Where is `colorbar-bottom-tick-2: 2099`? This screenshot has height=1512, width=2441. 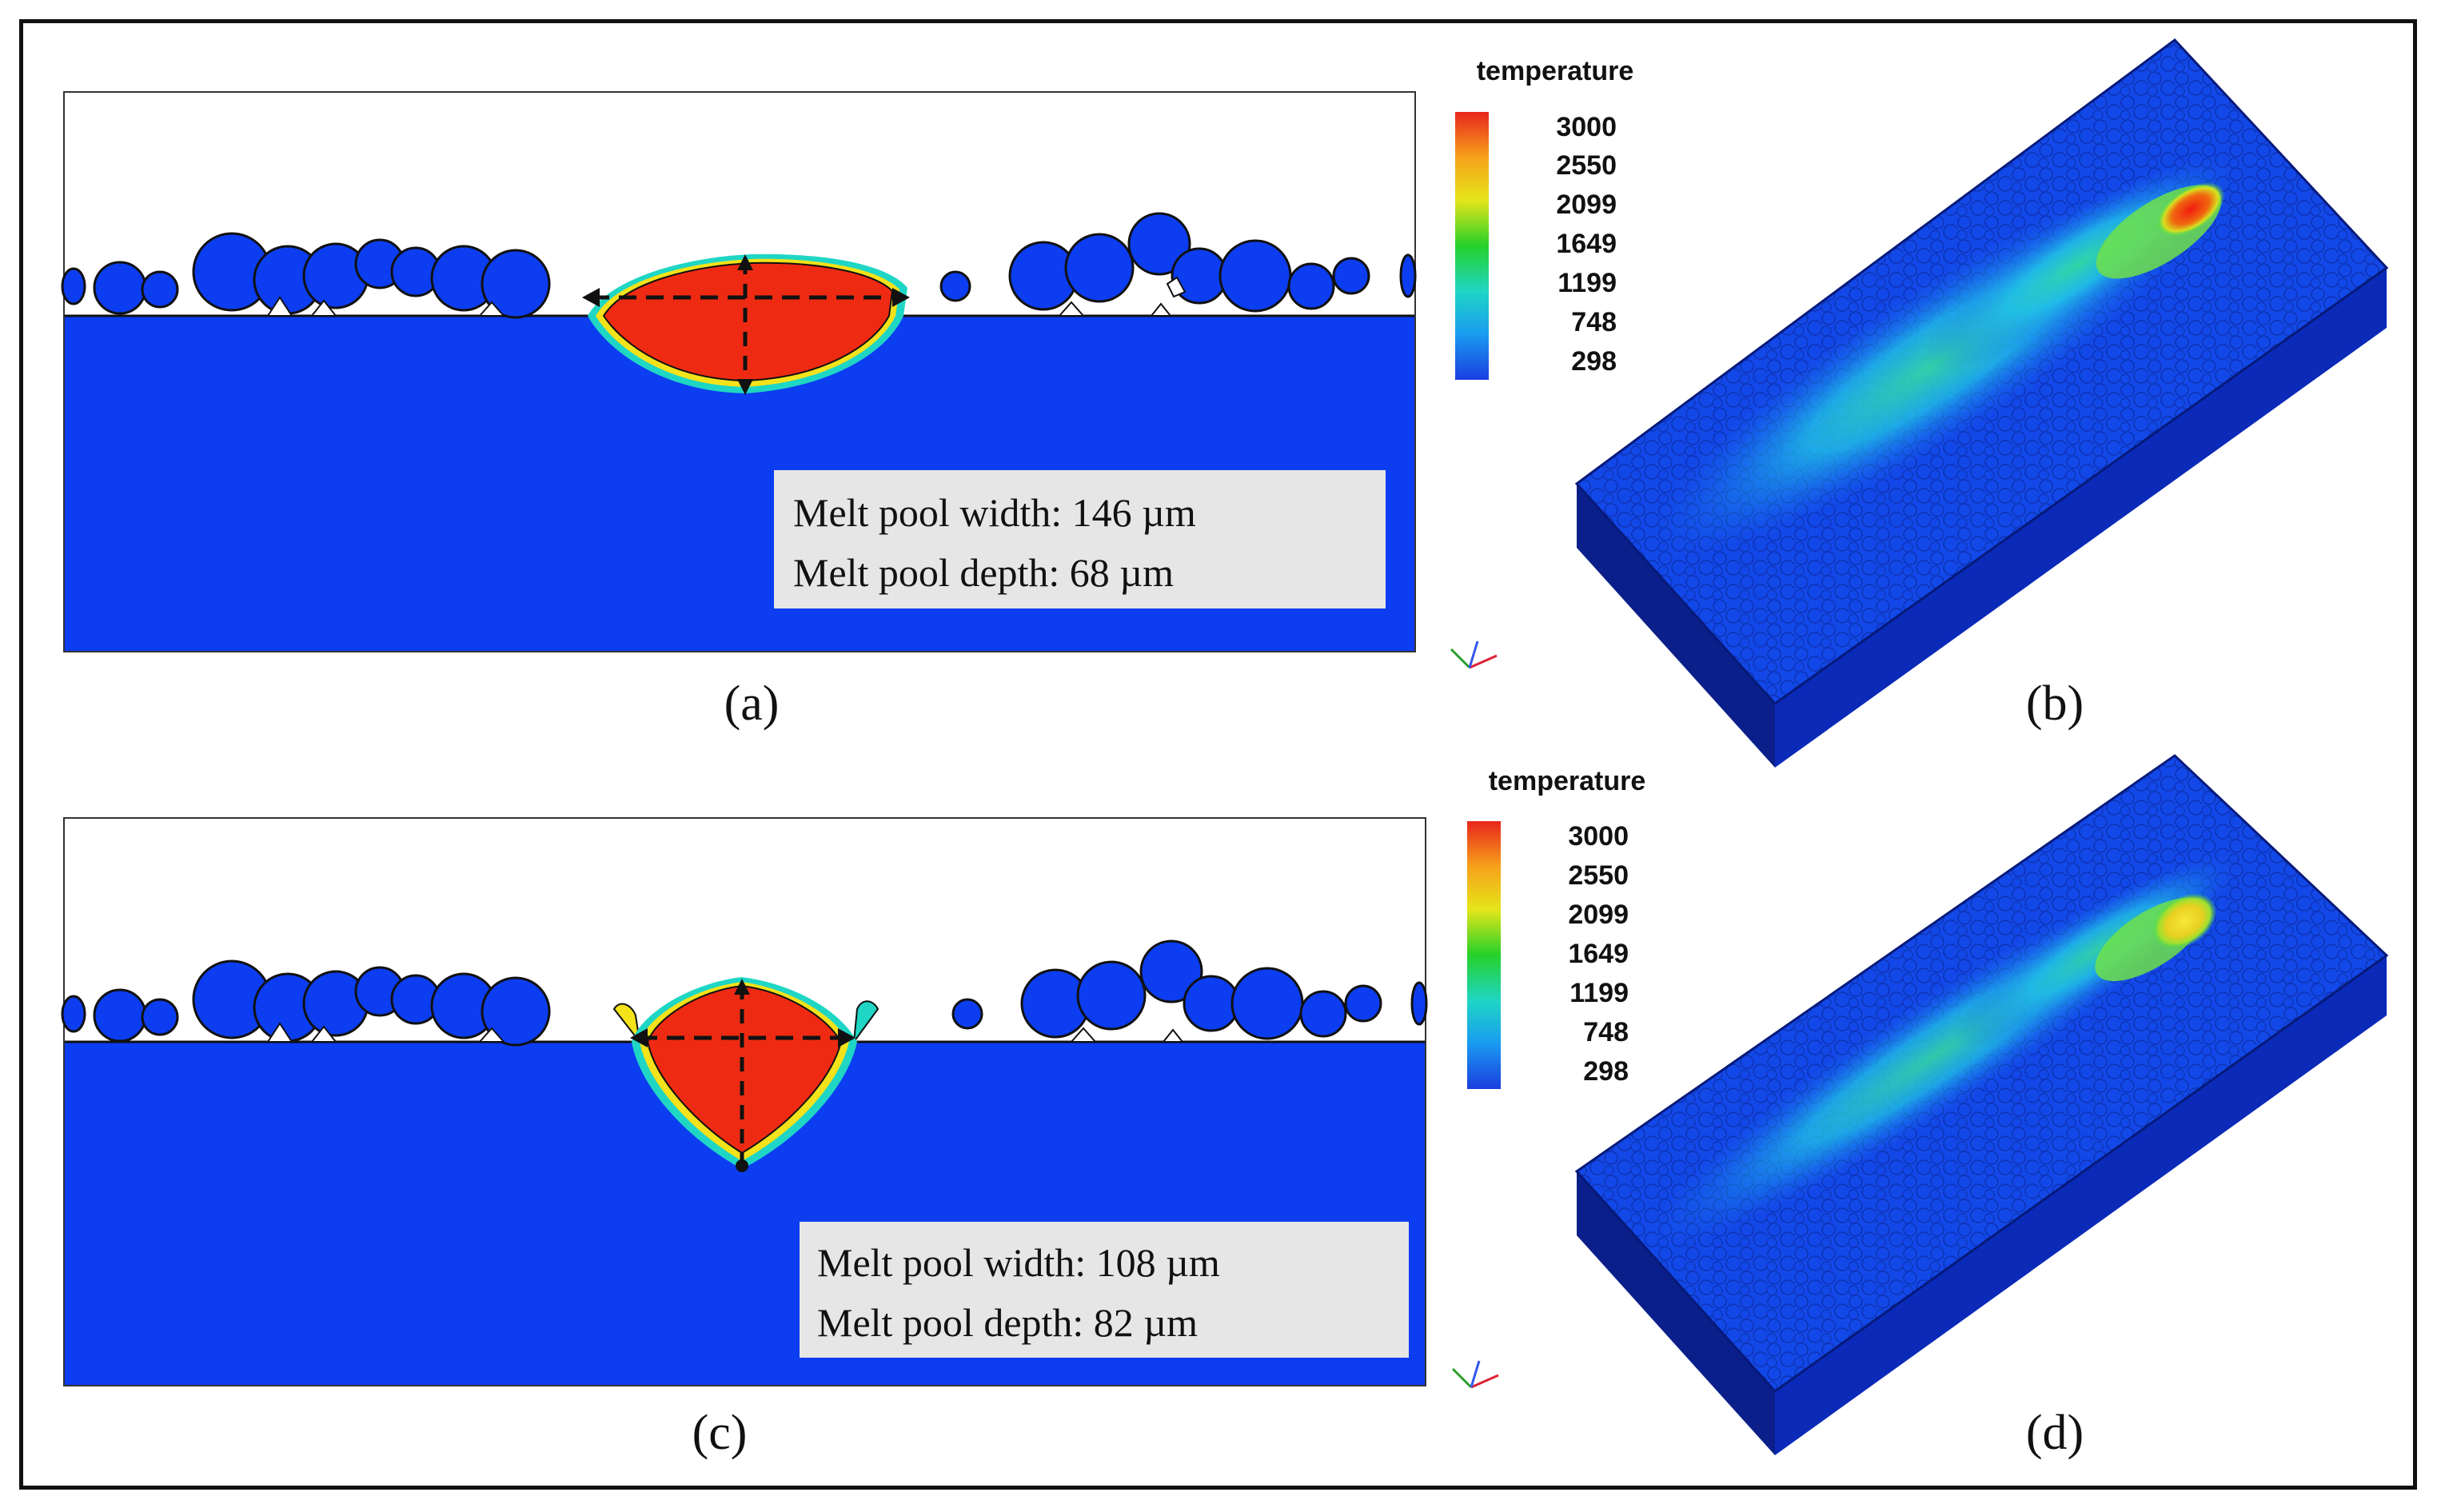 colorbar-bottom-tick-2: 2099 is located at coordinates (1598, 915).